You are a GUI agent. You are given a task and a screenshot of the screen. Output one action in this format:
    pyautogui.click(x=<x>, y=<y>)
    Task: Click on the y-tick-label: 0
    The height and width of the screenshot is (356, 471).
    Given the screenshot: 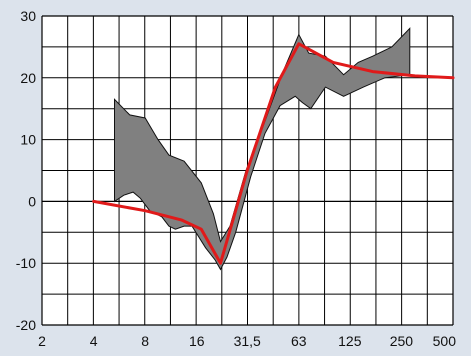 What is the action you would take?
    pyautogui.click(x=32, y=201)
    